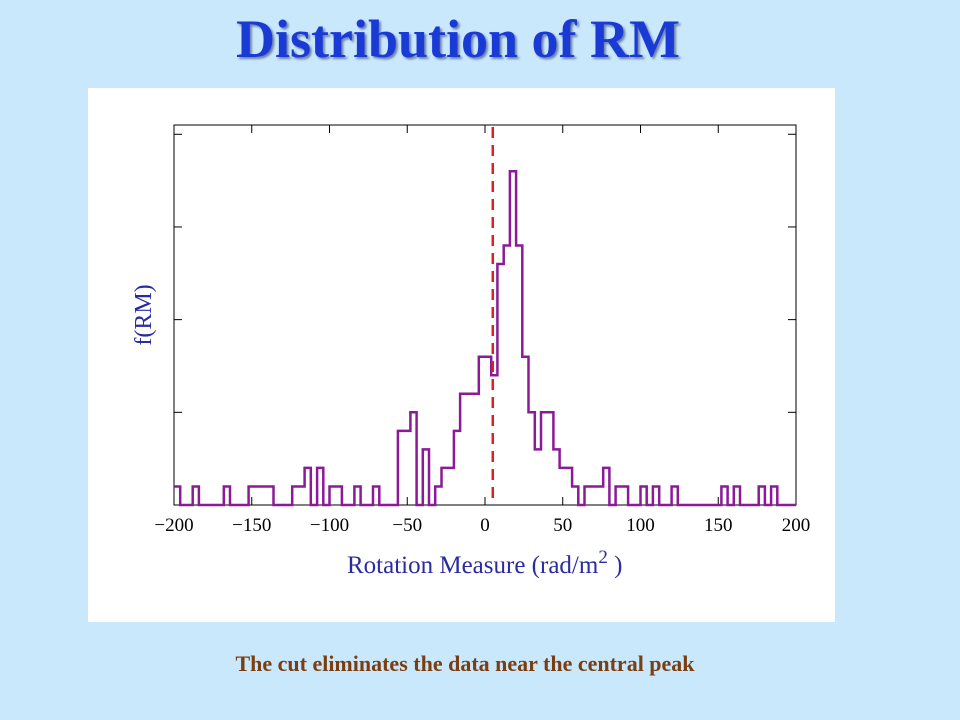 This screenshot has height=720, width=960. I want to click on x-axis-label: Rotation Measure (rad/m2 ), so click(484, 563).